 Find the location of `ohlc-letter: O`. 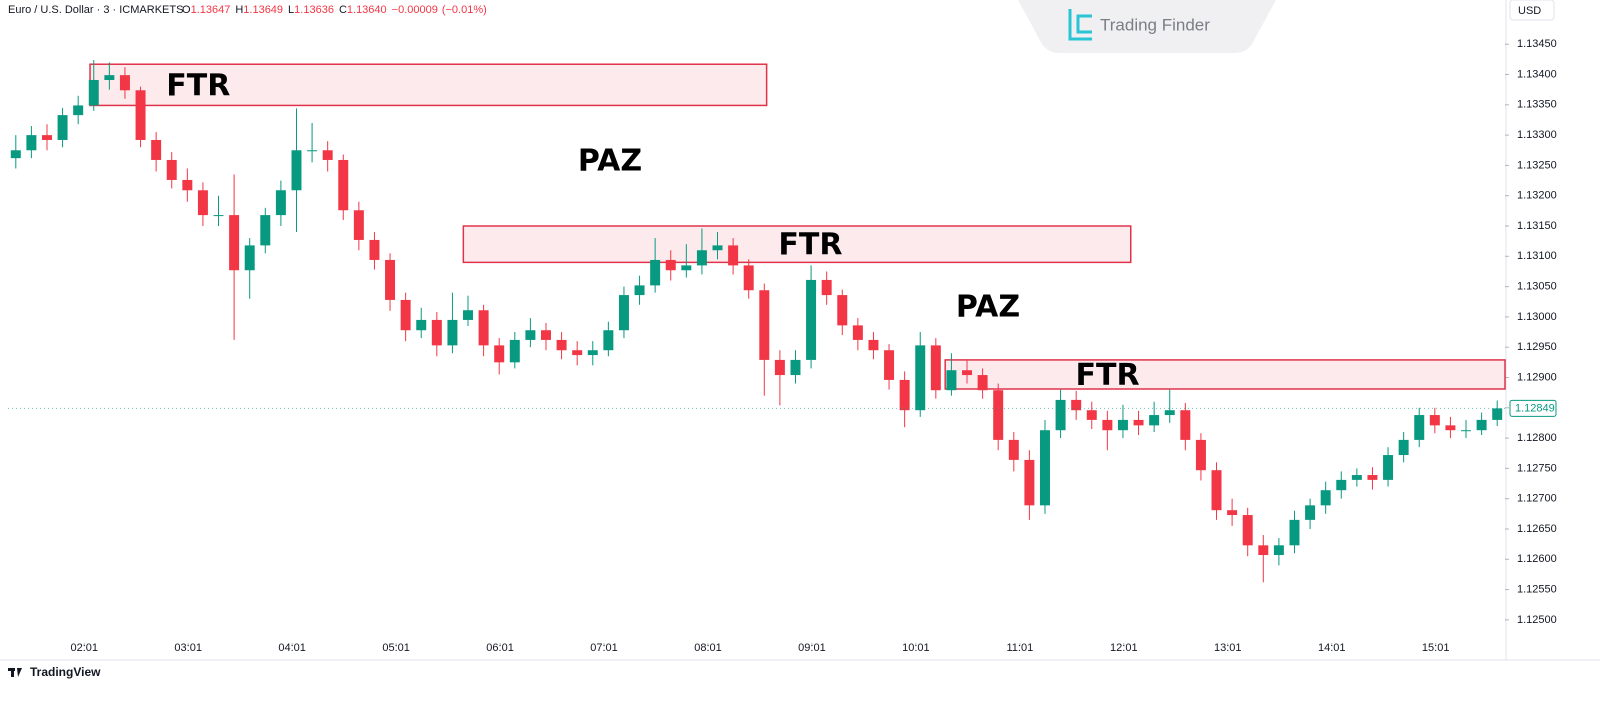

ohlc-letter: O is located at coordinates (186, 10).